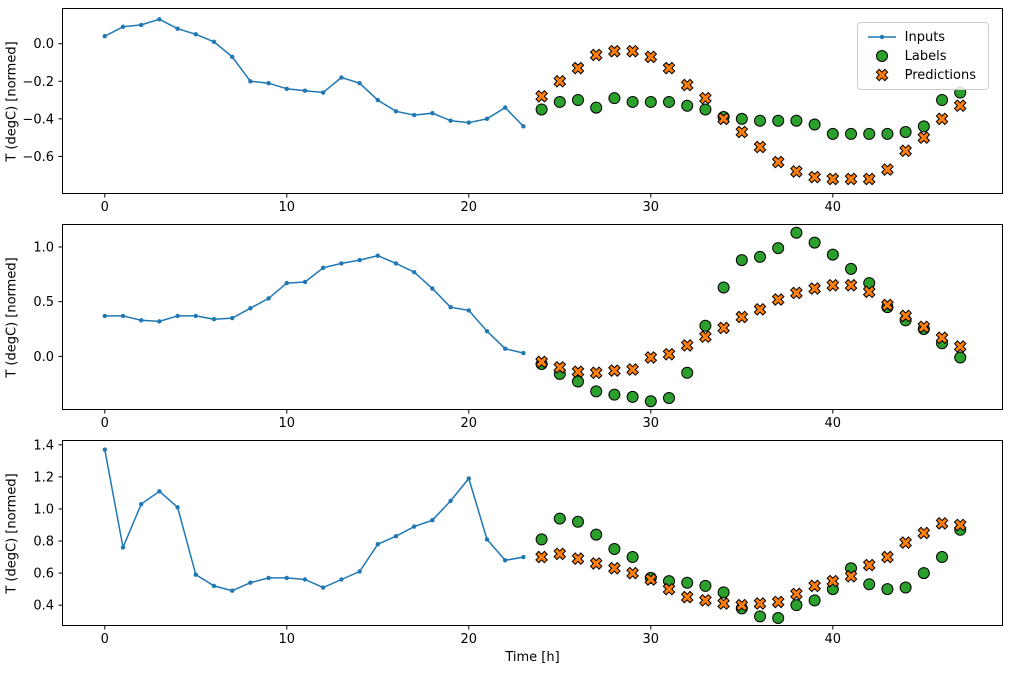 This screenshot has height=679, width=1012. I want to click on legend-item-labels: Labels, so click(921, 56).